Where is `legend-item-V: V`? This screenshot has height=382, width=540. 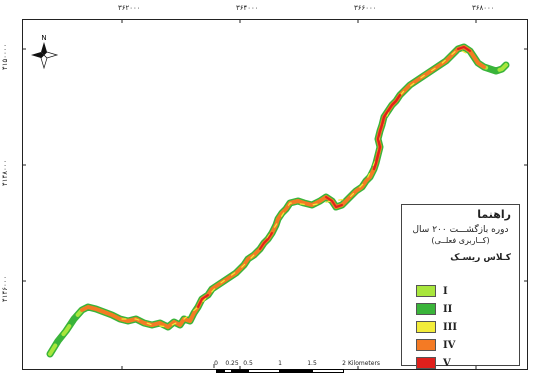
legend-item-V: V is located at coordinates (436, 363).